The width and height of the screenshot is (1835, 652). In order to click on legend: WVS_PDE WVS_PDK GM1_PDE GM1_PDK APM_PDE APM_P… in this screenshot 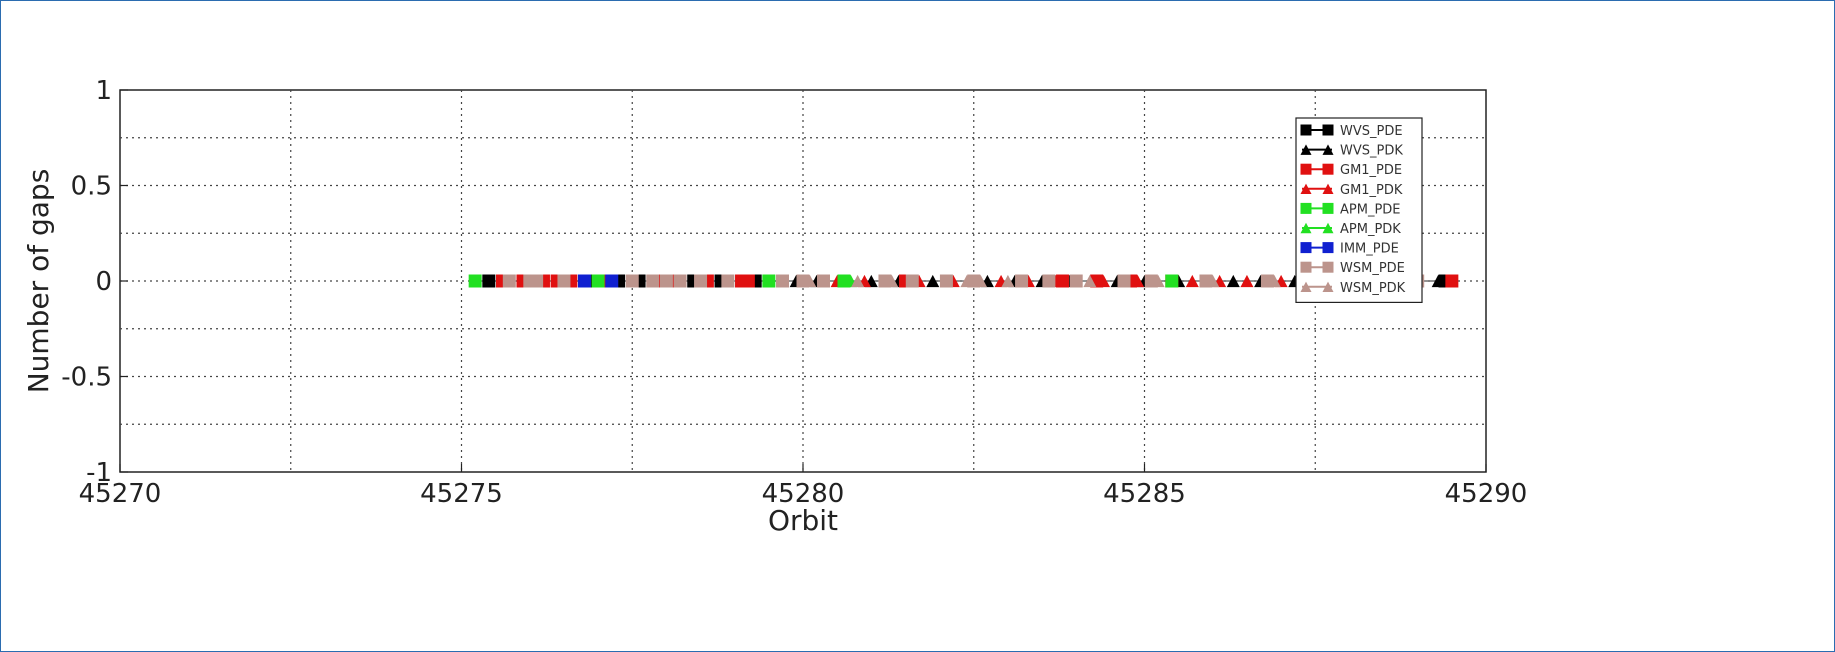, I will do `click(1359, 210)`.